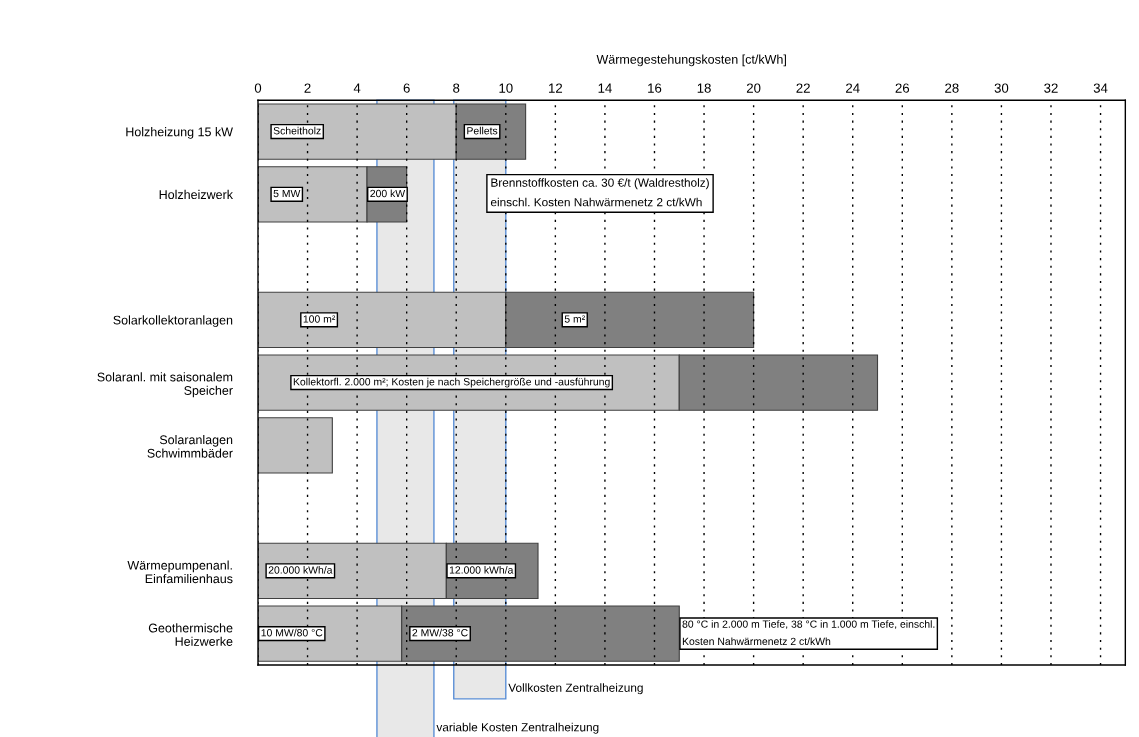  Describe the element at coordinates (803, 88) in the screenshot. I see `x-tick-label: 22` at that location.